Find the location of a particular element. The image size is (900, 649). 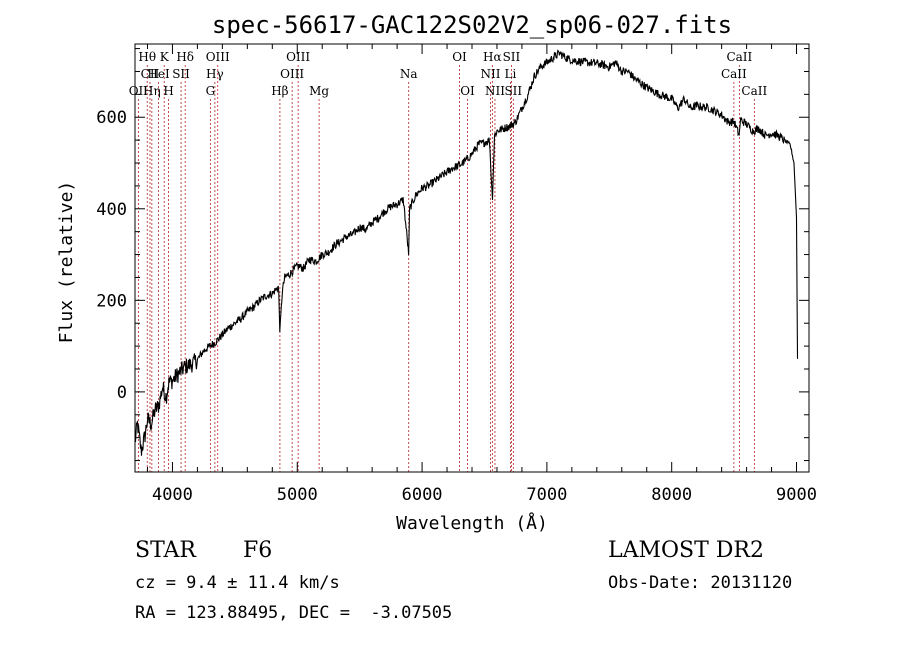

line-label-14: OIII is located at coordinates (298, 57).